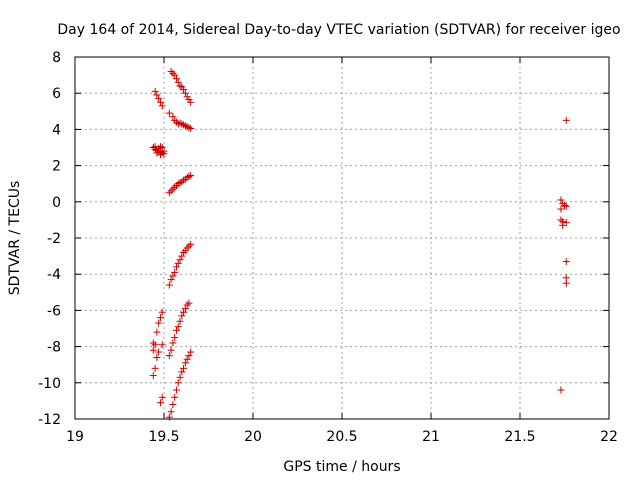 The width and height of the screenshot is (640, 480). I want to click on y-tick-label: -4, so click(54, 275).